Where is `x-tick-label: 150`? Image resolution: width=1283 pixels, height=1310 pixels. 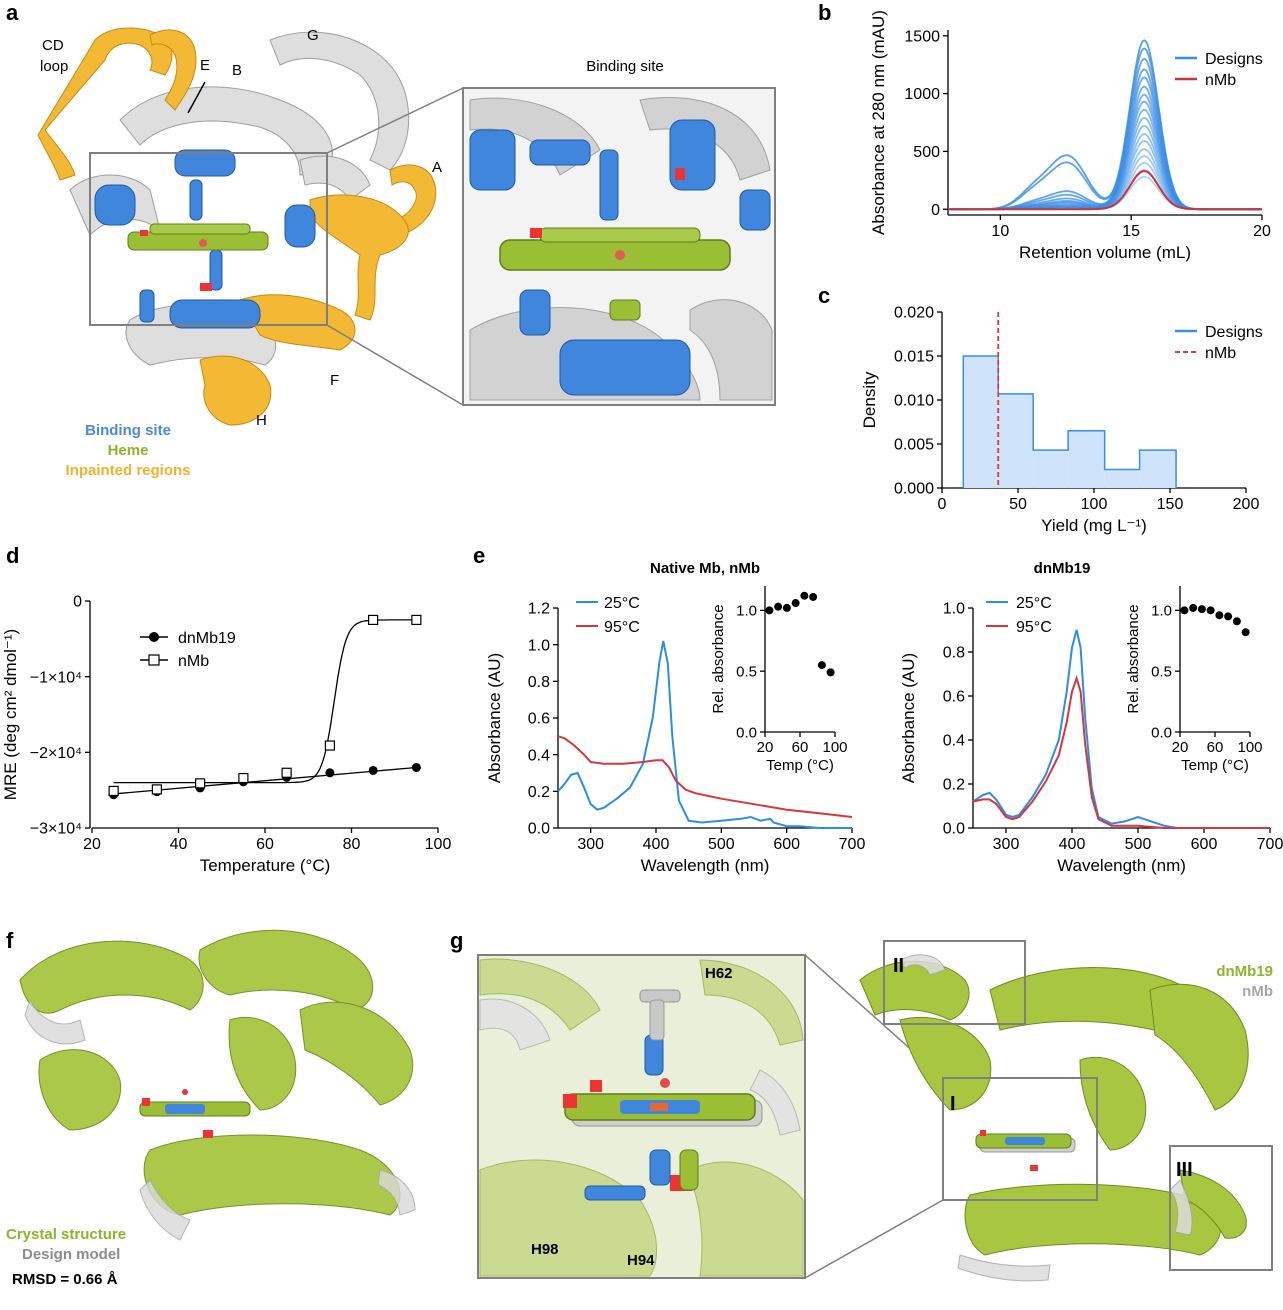 x-tick-label: 150 is located at coordinates (1170, 504).